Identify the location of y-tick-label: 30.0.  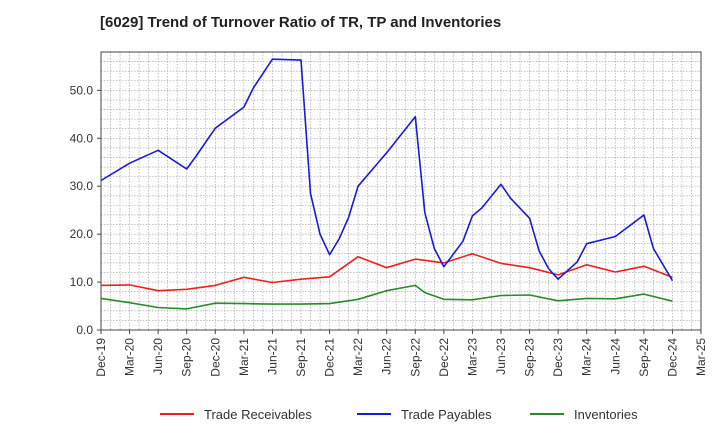
(82, 186).